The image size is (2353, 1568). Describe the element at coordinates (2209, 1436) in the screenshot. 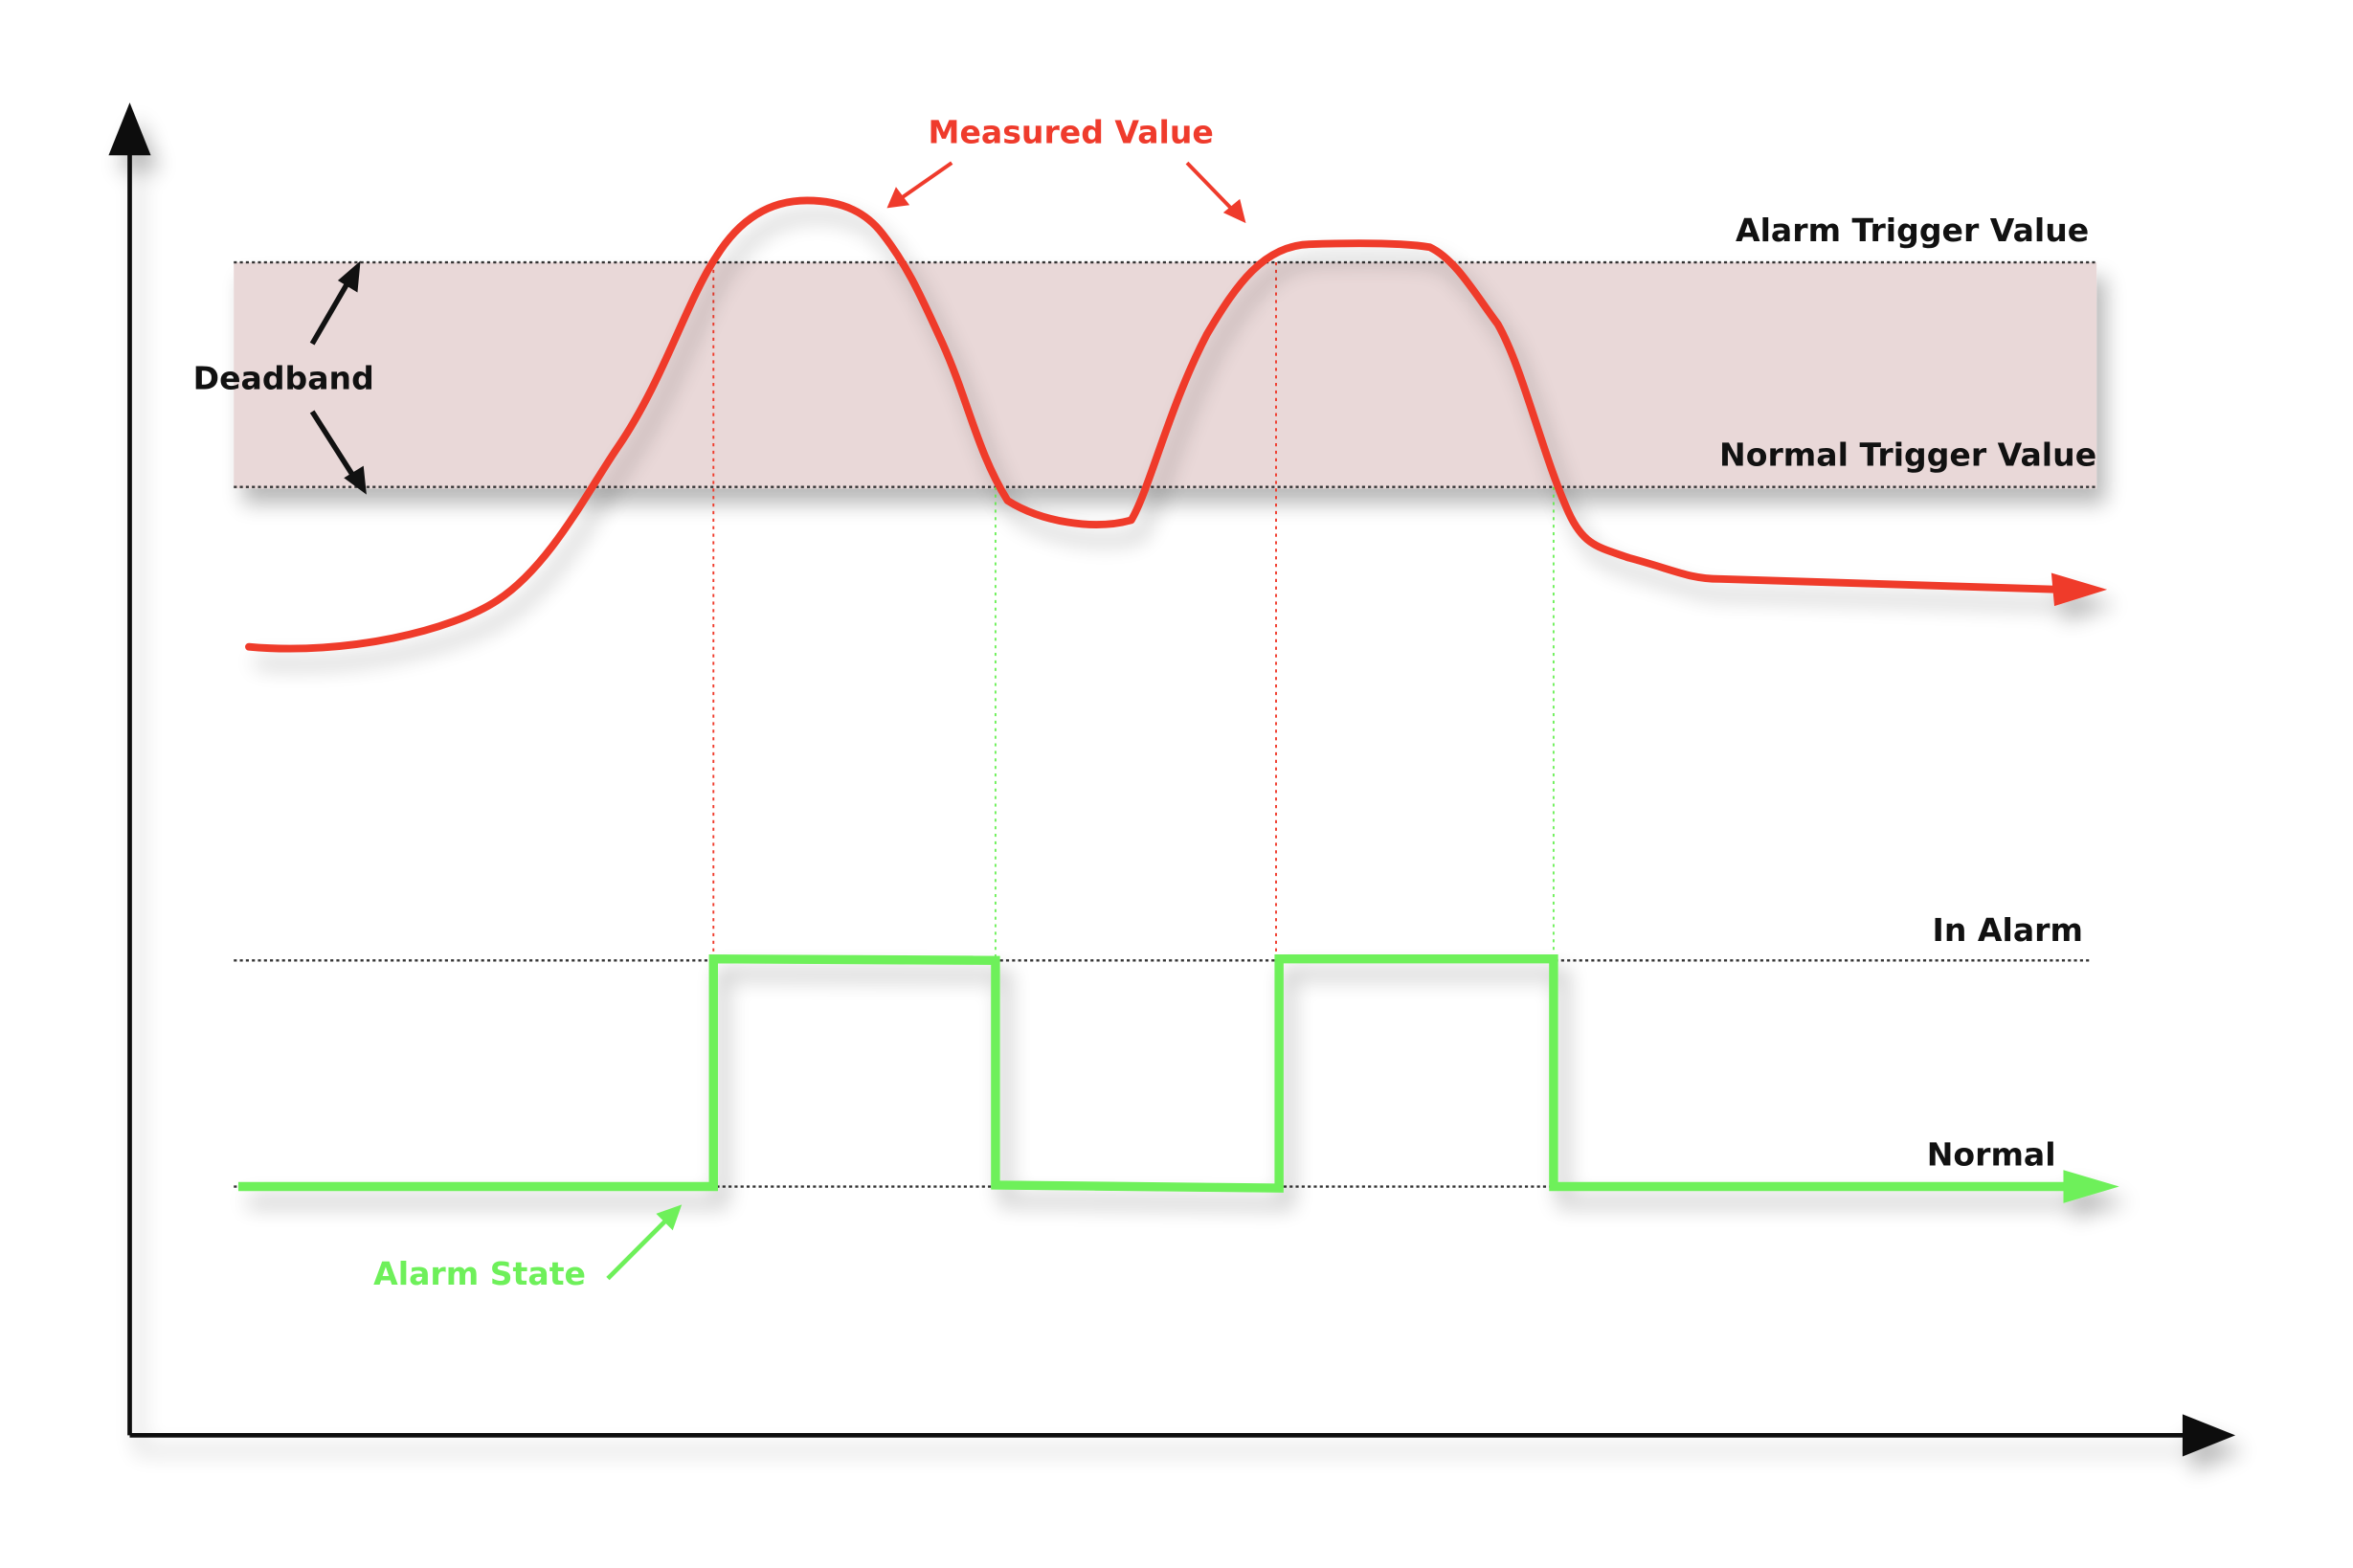

I see `x-axis-arrowhead` at that location.